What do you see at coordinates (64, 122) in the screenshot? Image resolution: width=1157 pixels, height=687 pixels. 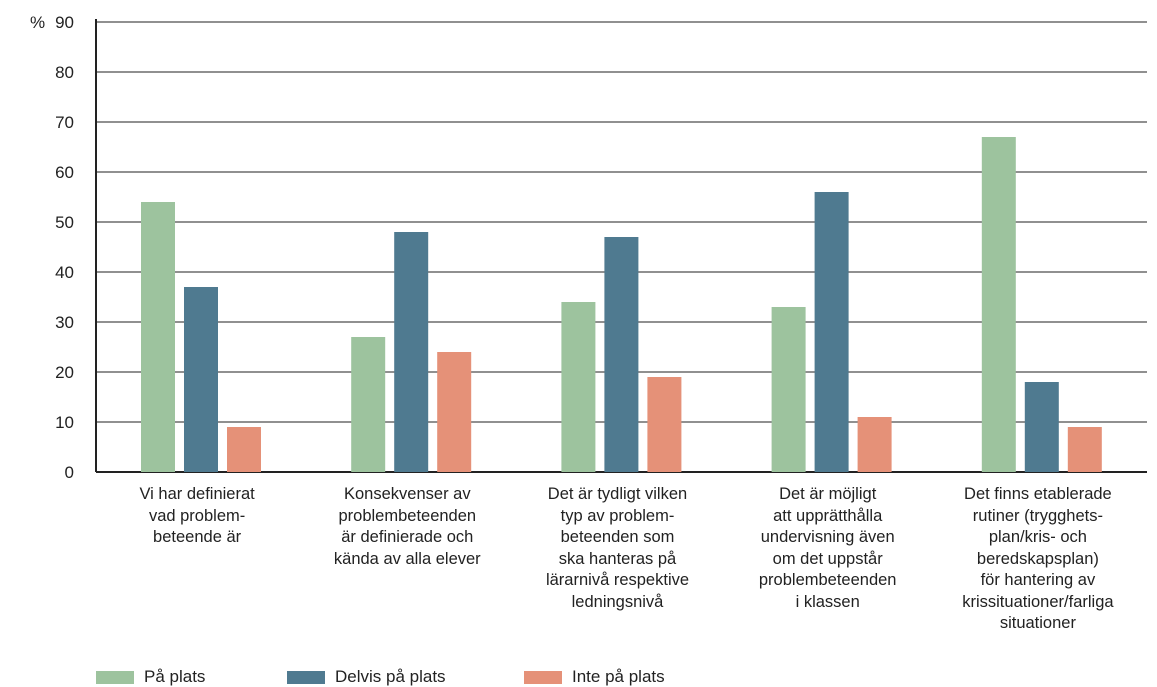 I see `y-tick-label: 70` at bounding box center [64, 122].